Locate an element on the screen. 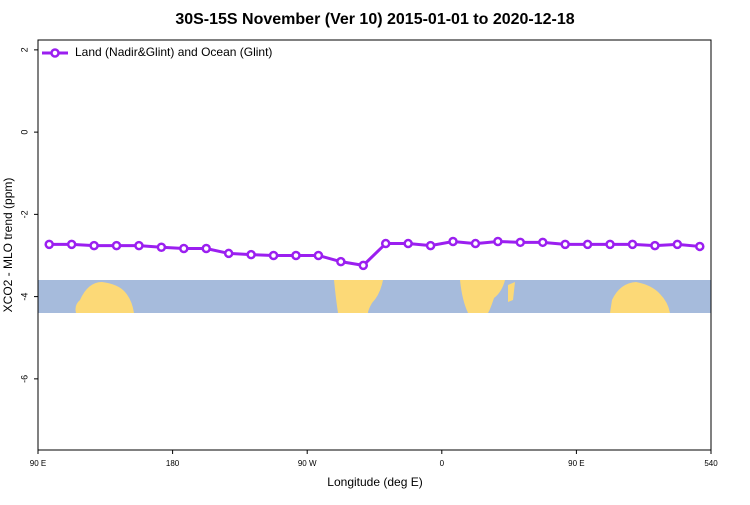 This screenshot has width=750, height=505. y-tick-label: 0 is located at coordinates (24, 132).